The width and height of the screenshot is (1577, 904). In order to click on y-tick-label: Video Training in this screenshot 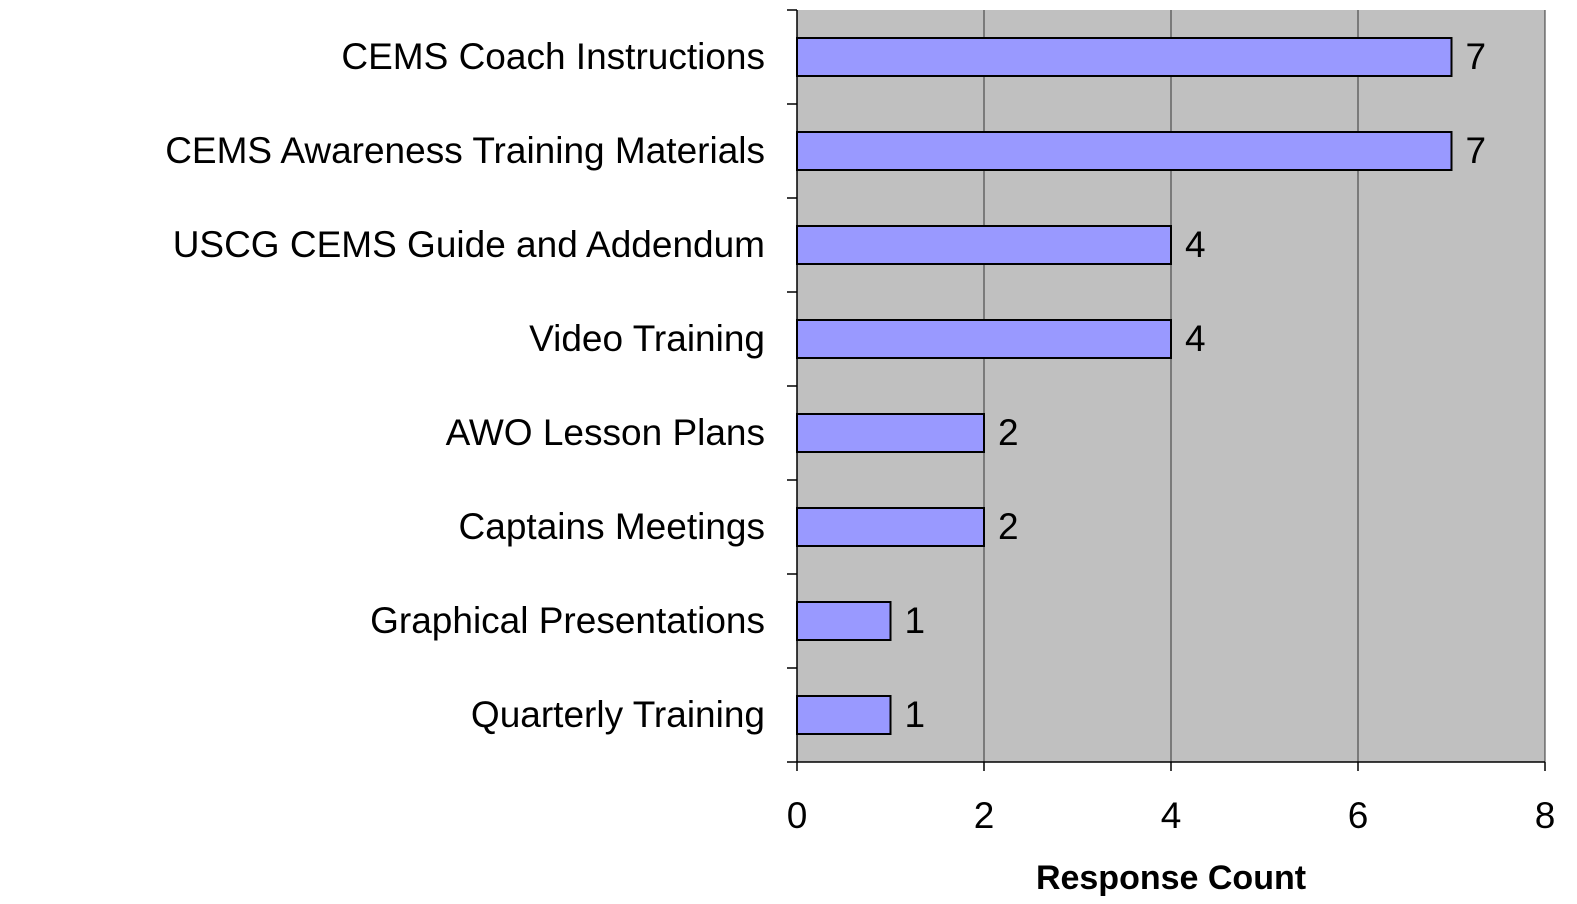, I will do `click(647, 338)`.